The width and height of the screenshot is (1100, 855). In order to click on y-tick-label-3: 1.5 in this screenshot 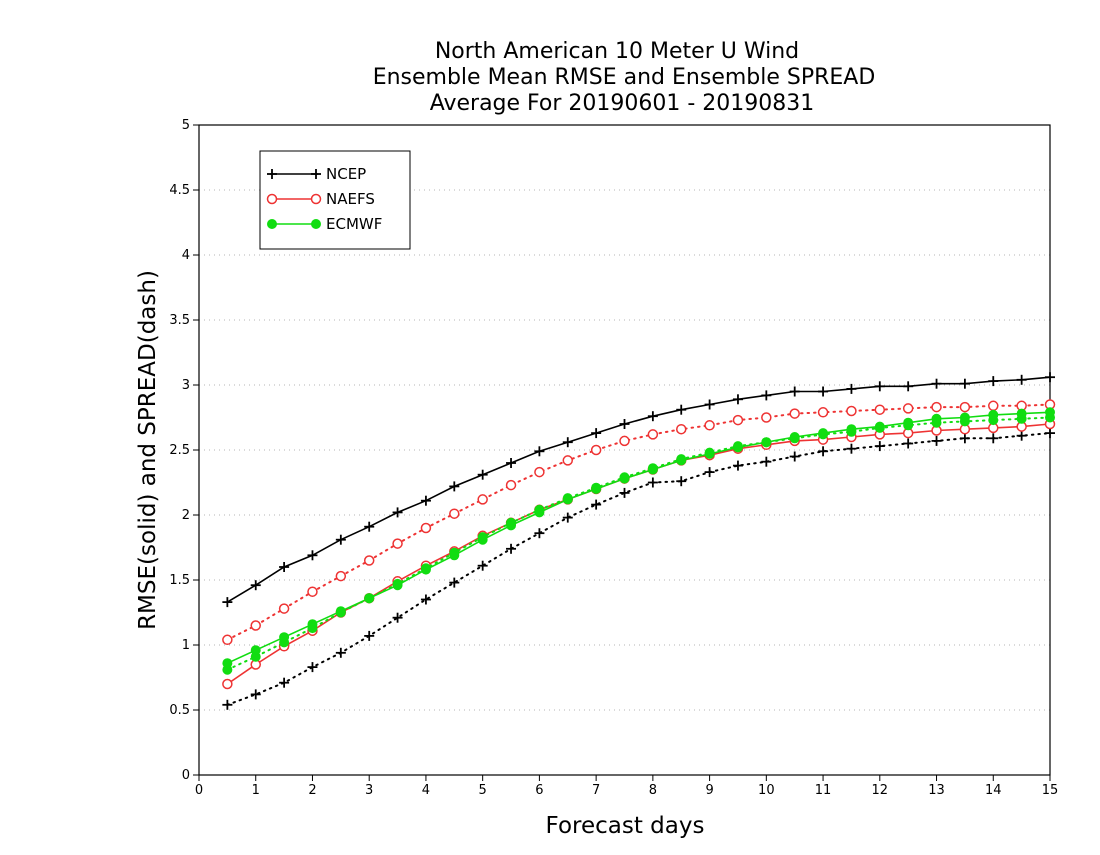, I will do `click(179, 580)`.